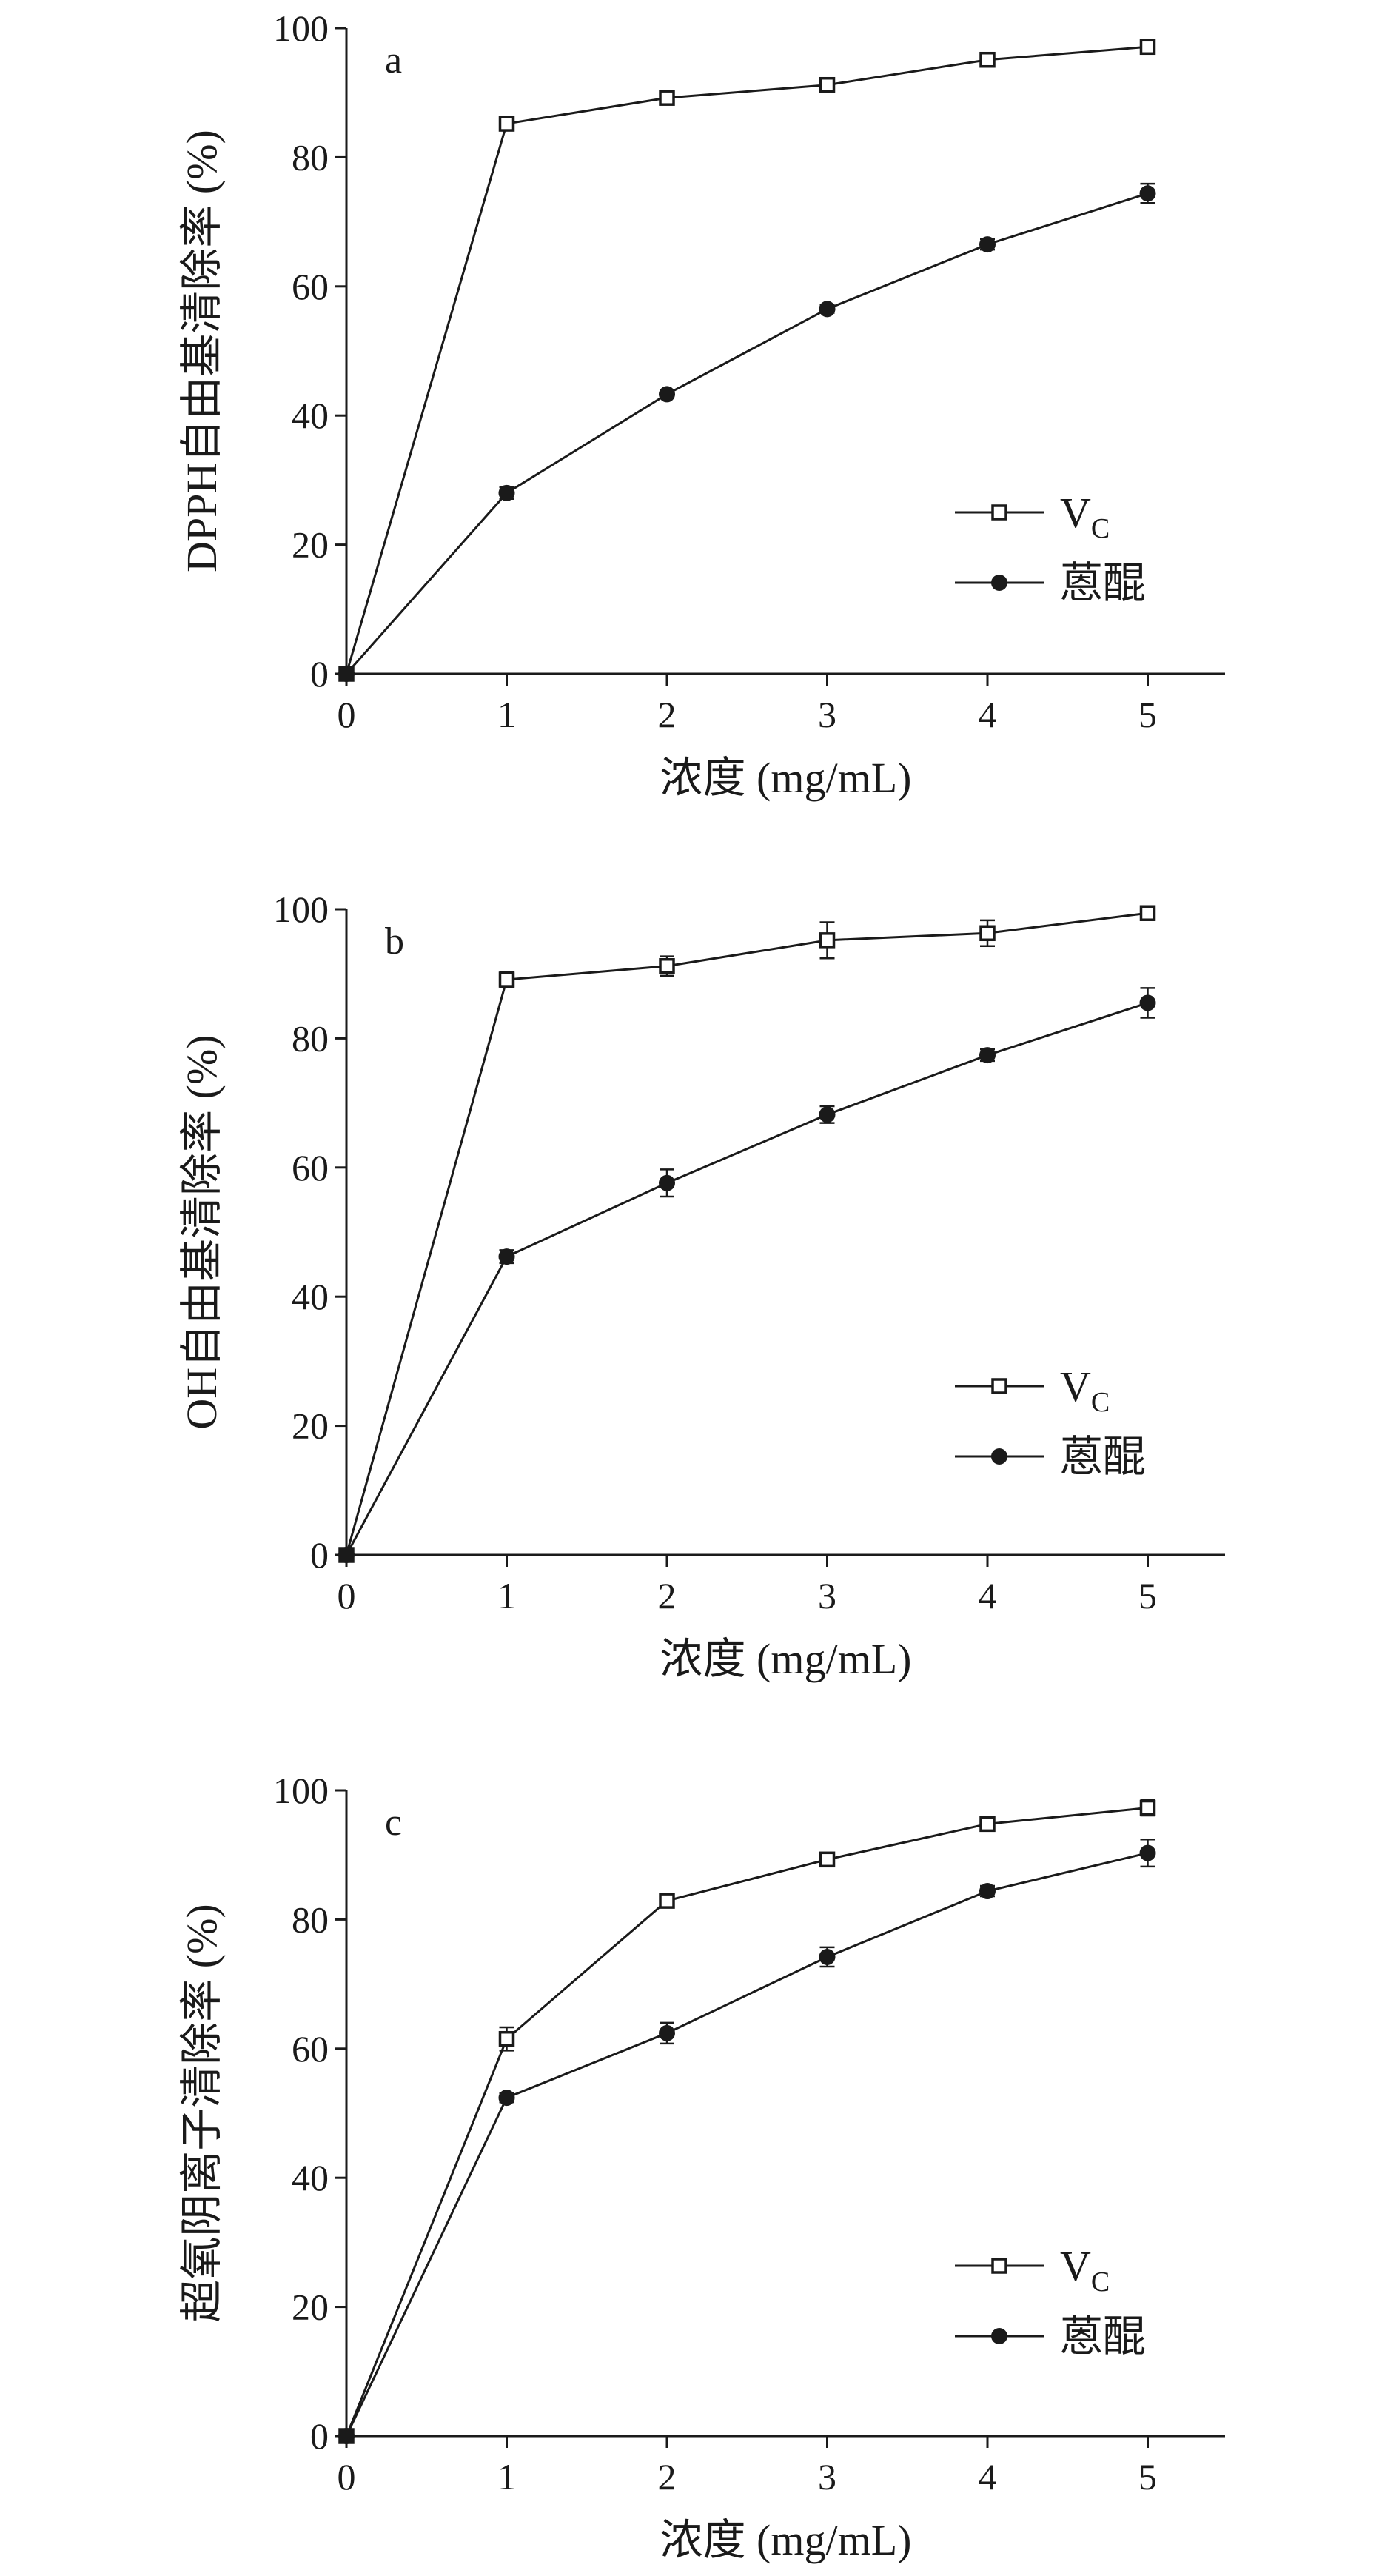  Describe the element at coordinates (202, 351) in the screenshot. I see `y-axis-label: DPPH自由基清除率 (%)` at that location.